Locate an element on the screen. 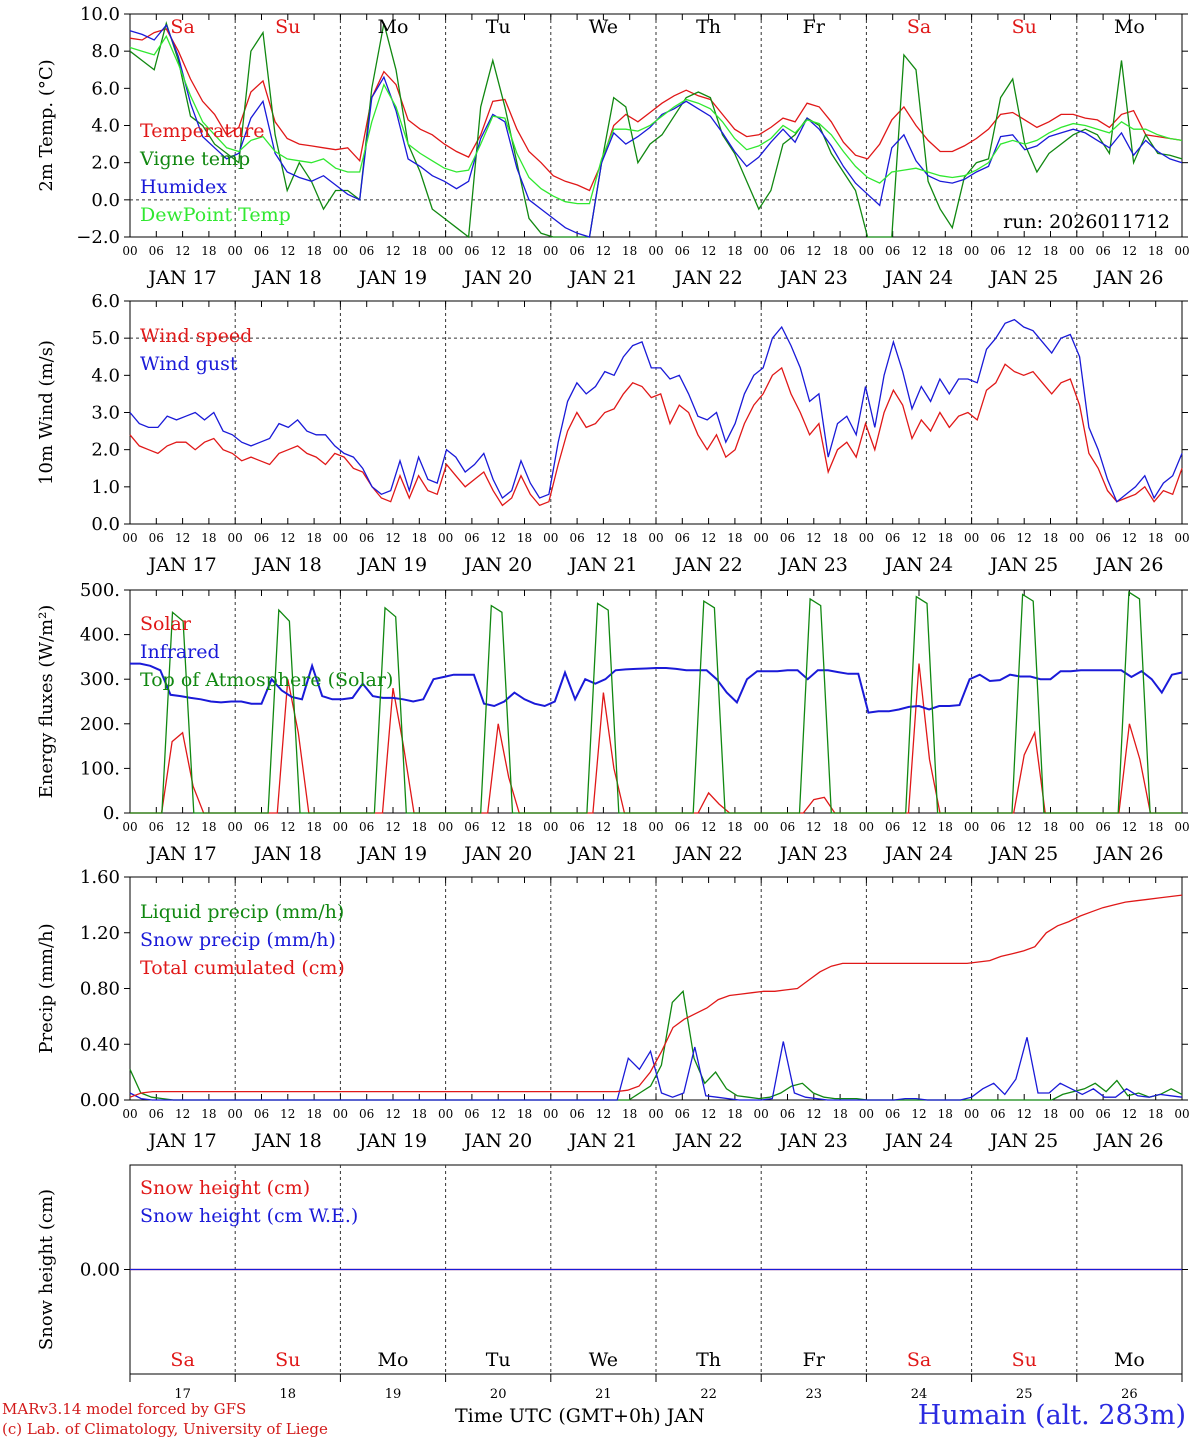  series-line-infrared is located at coordinates (656, 688).